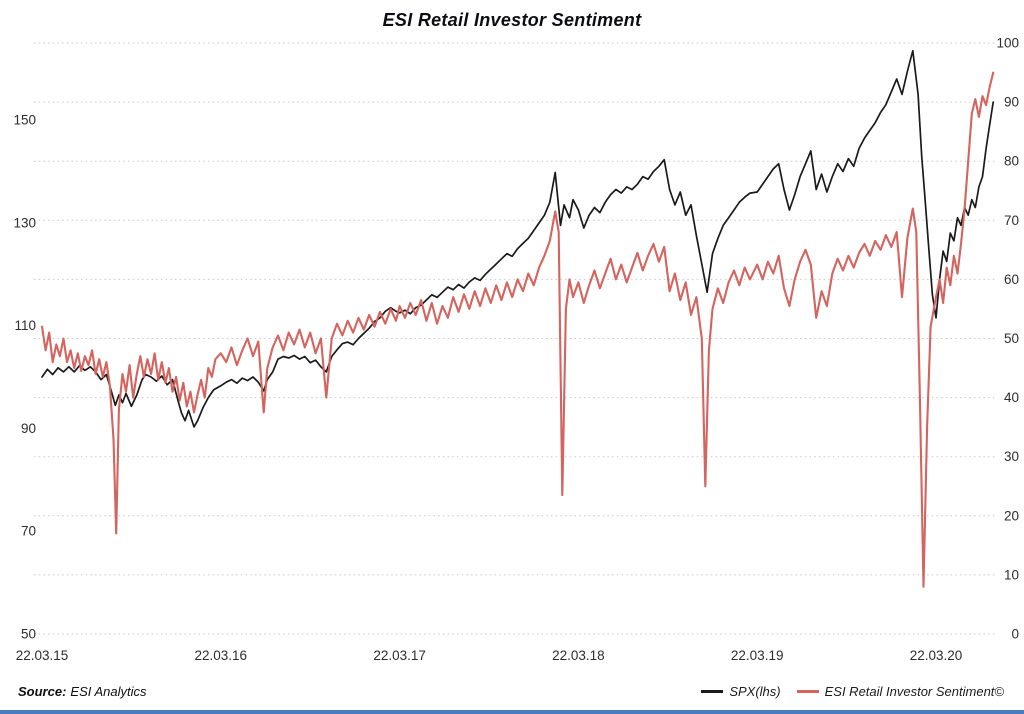  What do you see at coordinates (936, 655) in the screenshot?
I see `x-axis-tick-label: 22.03.20` at bounding box center [936, 655].